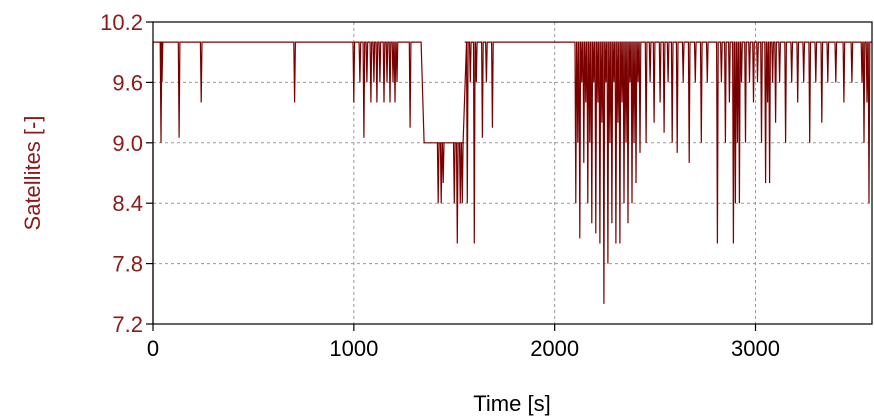 This screenshot has height=419, width=874. Describe the element at coordinates (353, 348) in the screenshot. I see `x-tick-label: 1000` at that location.